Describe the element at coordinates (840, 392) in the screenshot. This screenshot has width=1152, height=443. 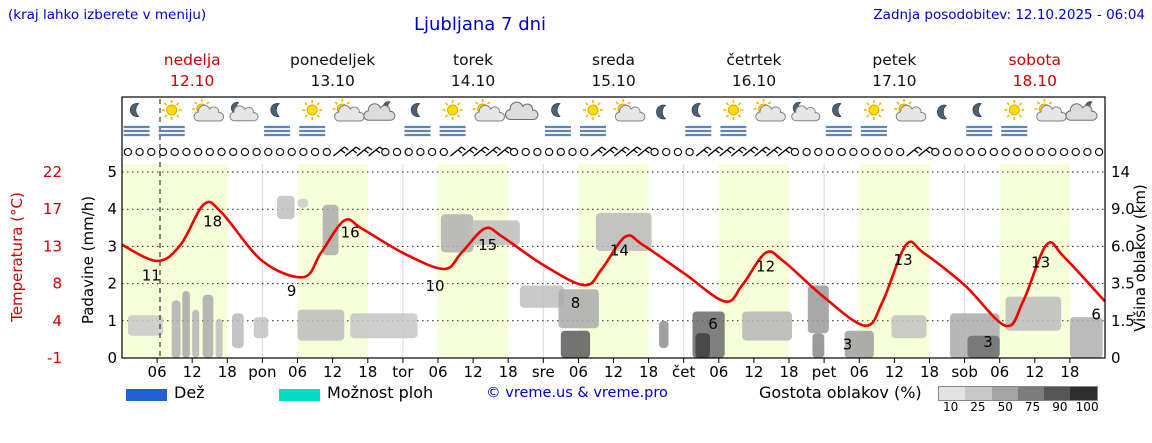
I see `cloud-density-label: Gostota oblakov (%)` at that location.